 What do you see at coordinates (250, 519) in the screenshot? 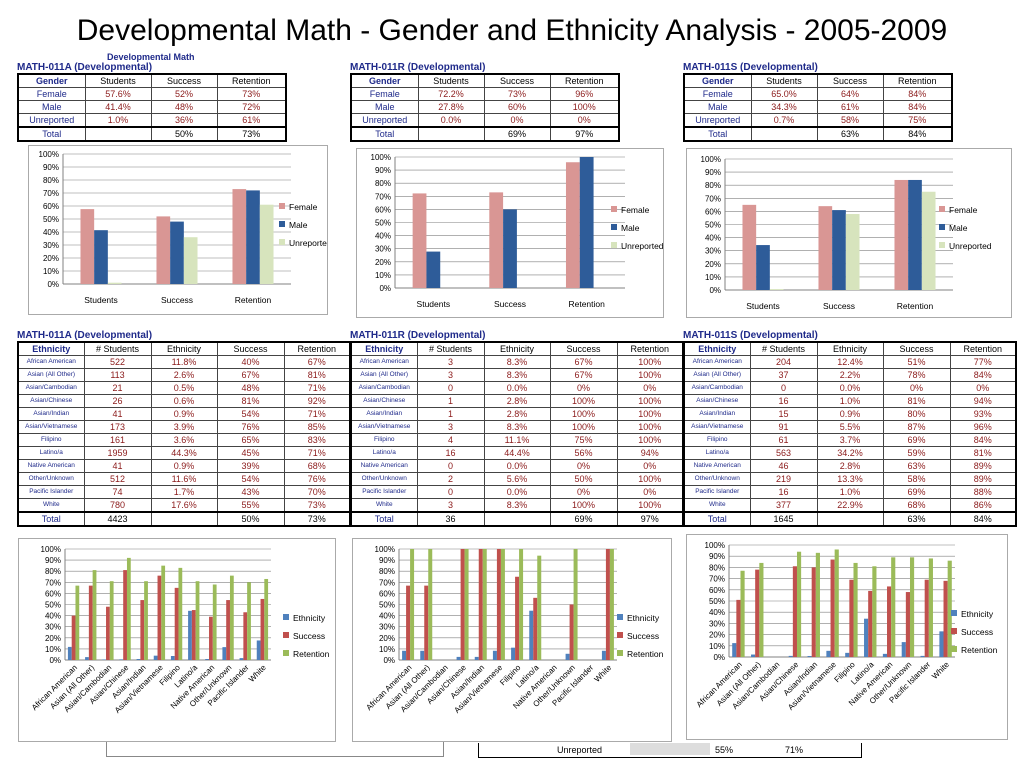
I see `total-cell: 50%` at bounding box center [250, 519].